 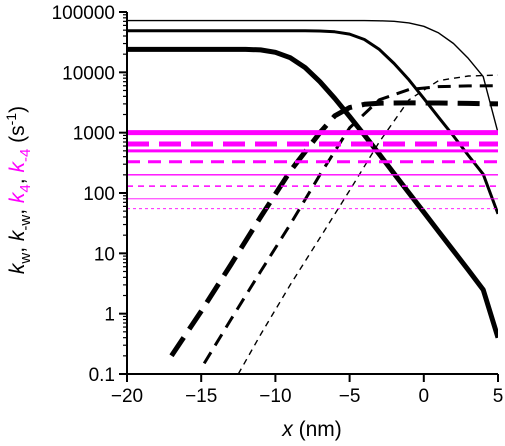 I want to click on y-axis-label-part: k-4​, so click(x=20, y=161).